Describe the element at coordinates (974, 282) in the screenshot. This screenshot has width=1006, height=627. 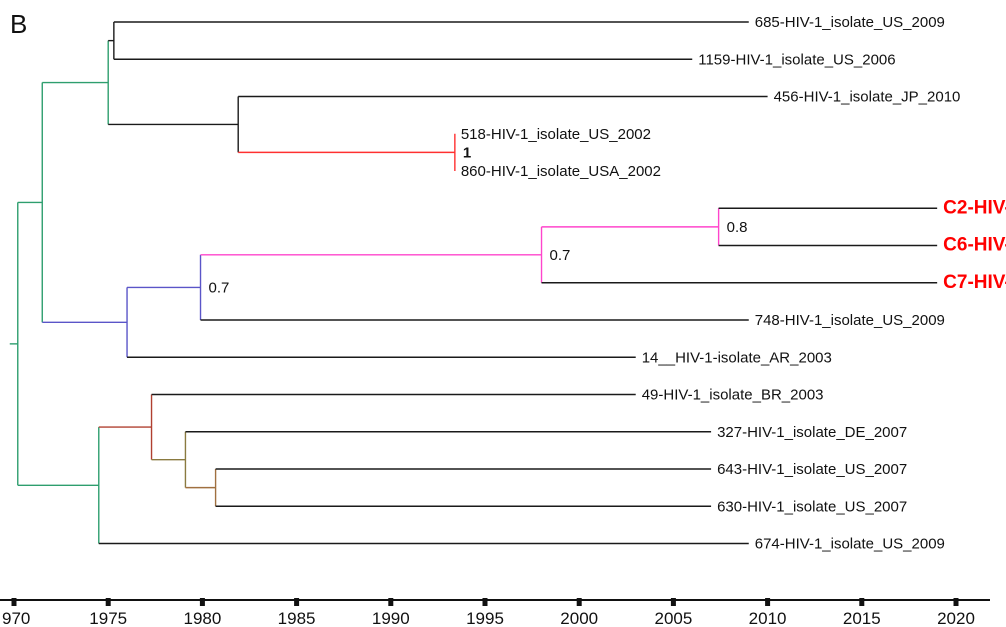
I see `tip-label-tC7: C7-HIV-1_isolate_IT_2019` at that location.